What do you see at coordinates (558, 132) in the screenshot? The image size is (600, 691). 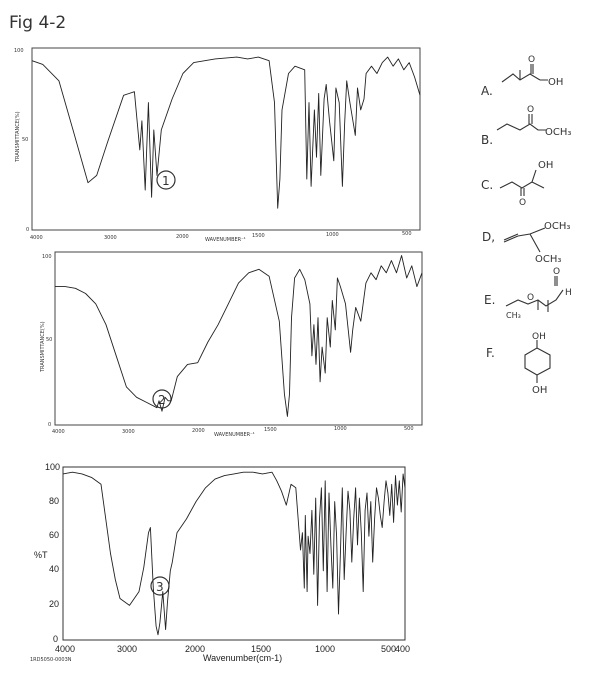 I see `structure-b-group-och3: OCH₃` at bounding box center [558, 132].